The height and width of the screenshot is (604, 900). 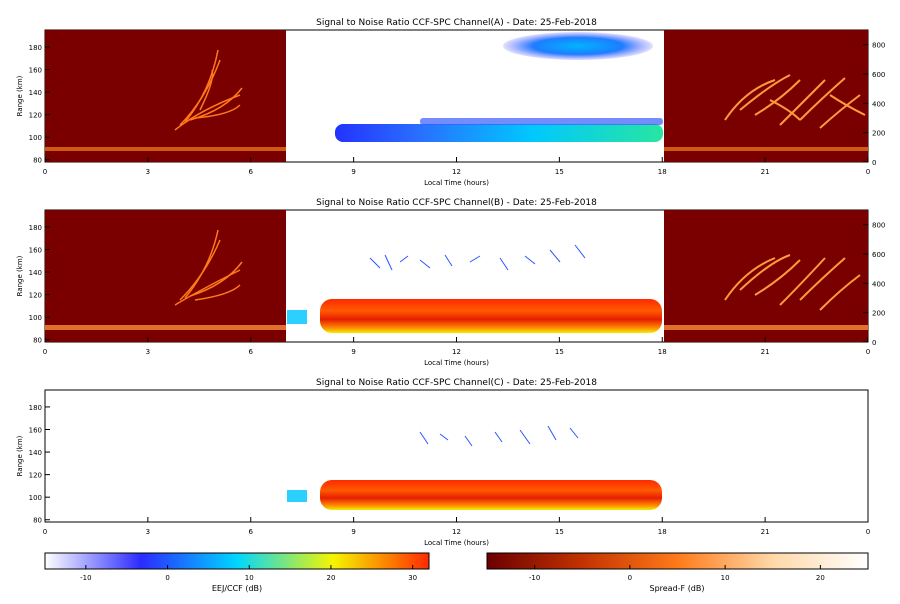 I want to click on panel-a-y2tick-label: 600, so click(x=878, y=75).